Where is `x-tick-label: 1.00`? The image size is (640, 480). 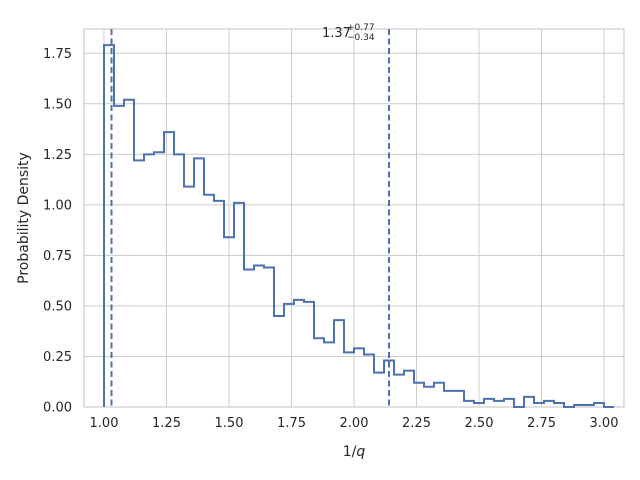 x-tick-label: 1.00 is located at coordinates (104, 423).